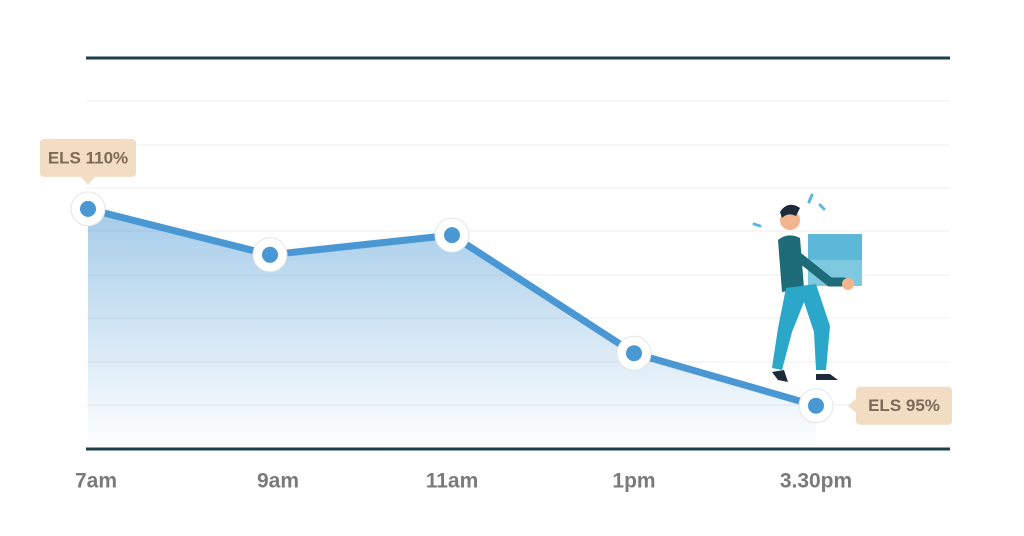  Describe the element at coordinates (848, 284) in the screenshot. I see `hand` at that location.